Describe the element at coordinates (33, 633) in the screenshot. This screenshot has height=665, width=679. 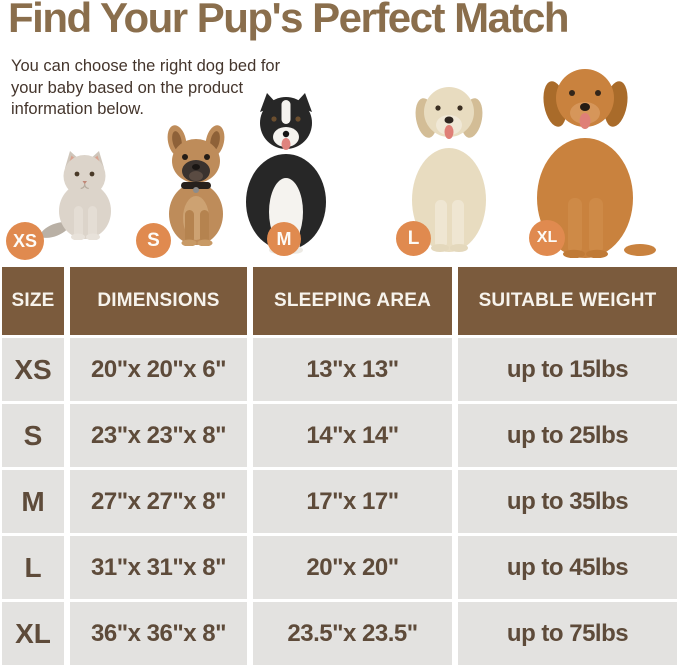
I see `cell-size: XL` at that location.